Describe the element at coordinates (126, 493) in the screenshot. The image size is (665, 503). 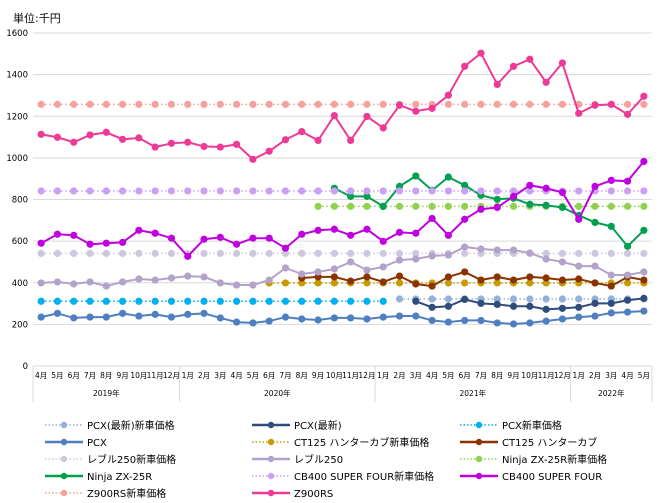
I see `legend-label: Z900RS新車価格` at that location.